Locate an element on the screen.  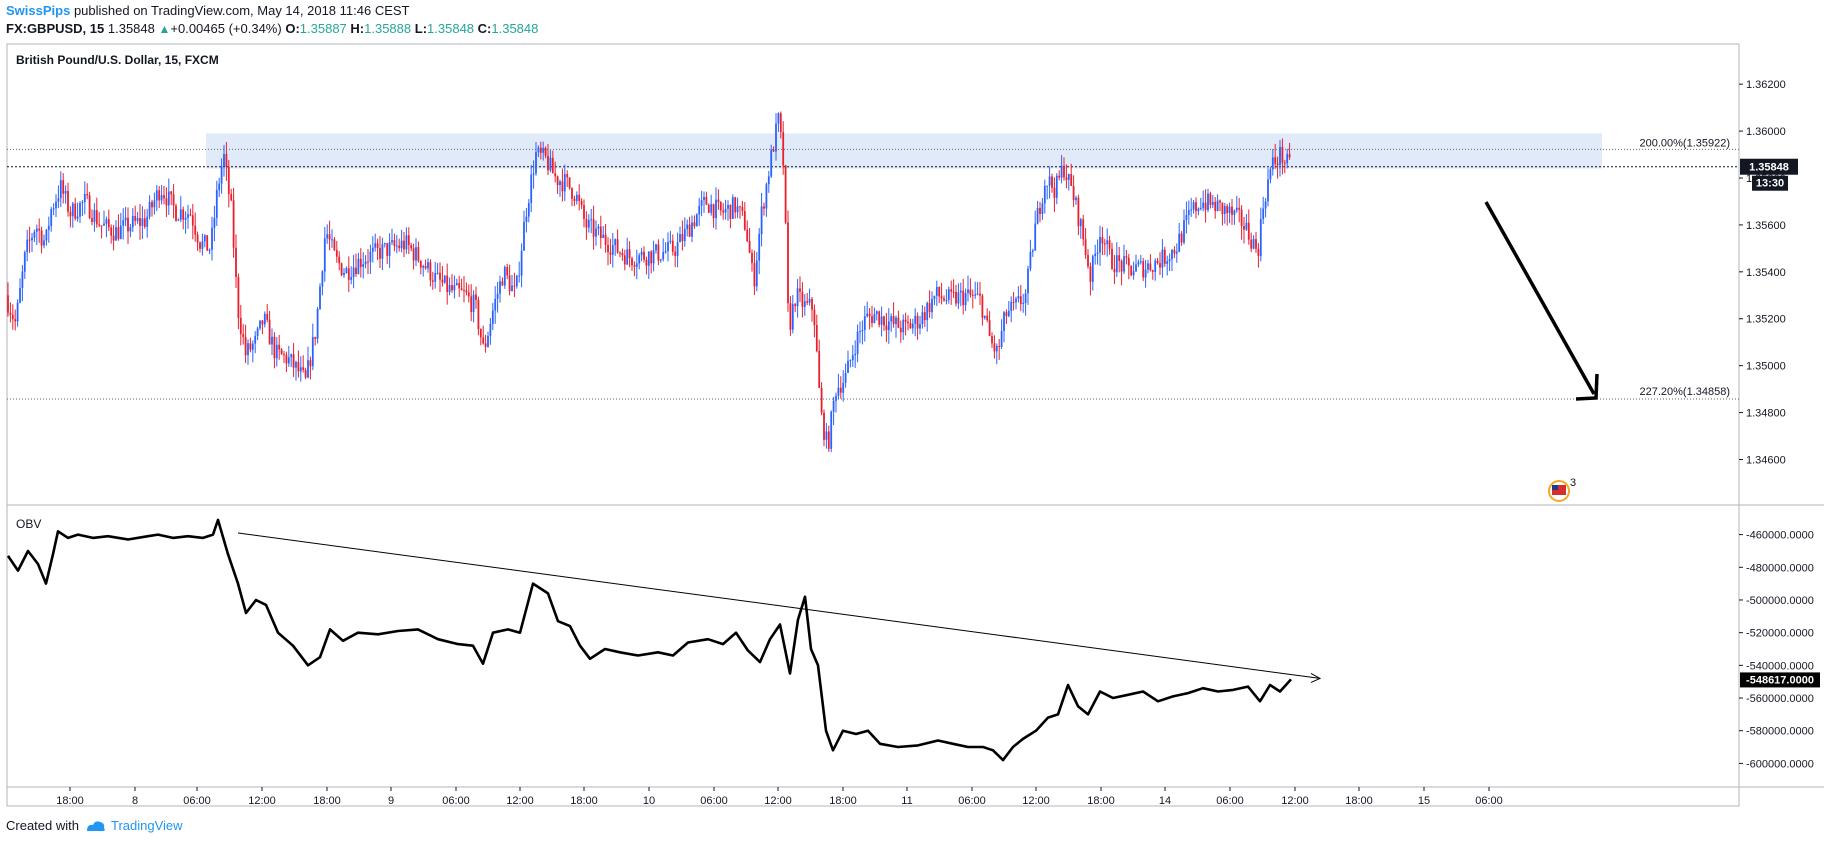
obv-tick-label: -540000.0000 is located at coordinates (1780, 666).